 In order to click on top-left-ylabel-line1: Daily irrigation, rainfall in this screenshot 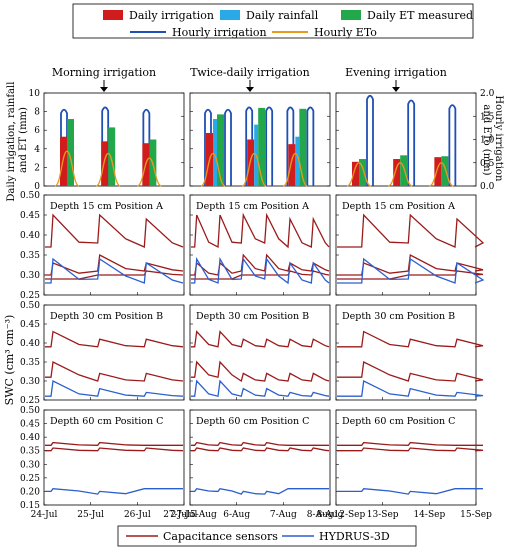, I will do `click(11, 142)`.